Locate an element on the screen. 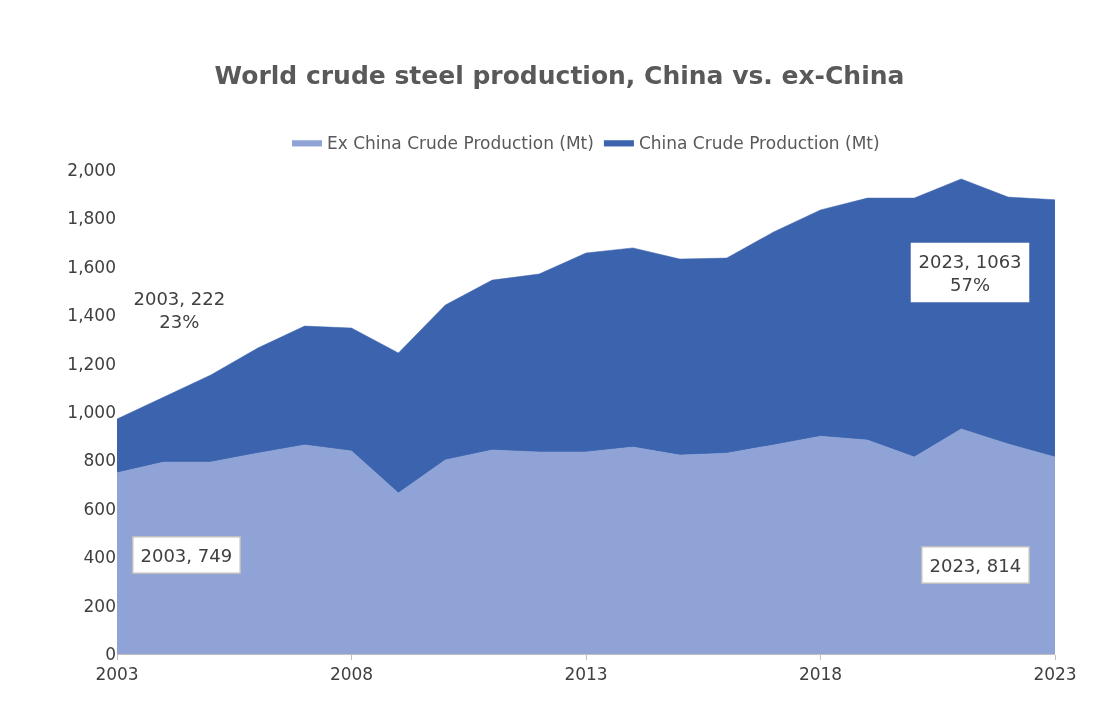 Image resolution: width=1119 pixels, height=716 pixels. annotation: 2003, 222 23% is located at coordinates (179, 309).